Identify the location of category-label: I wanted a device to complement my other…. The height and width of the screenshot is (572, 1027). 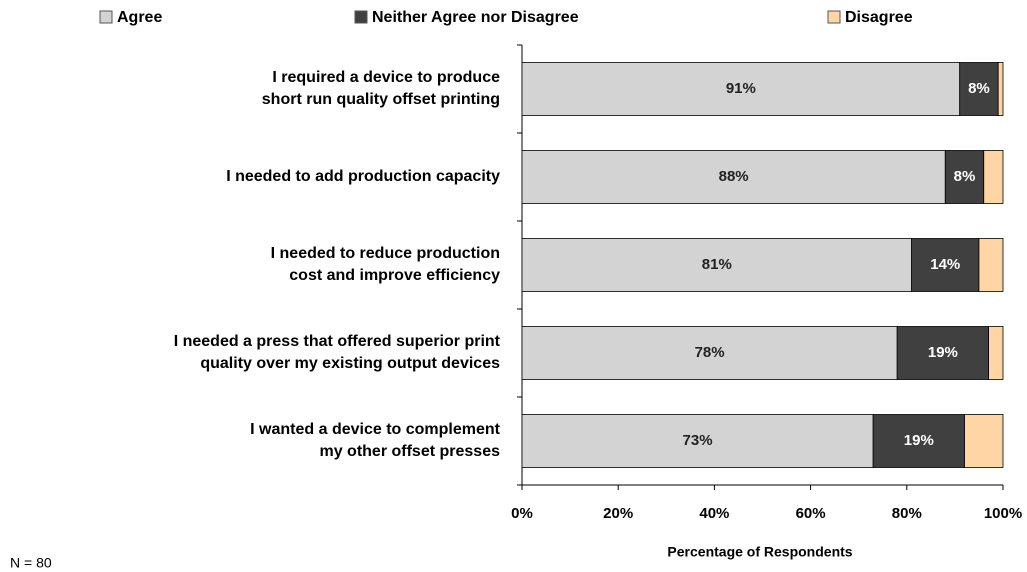
(375, 440).